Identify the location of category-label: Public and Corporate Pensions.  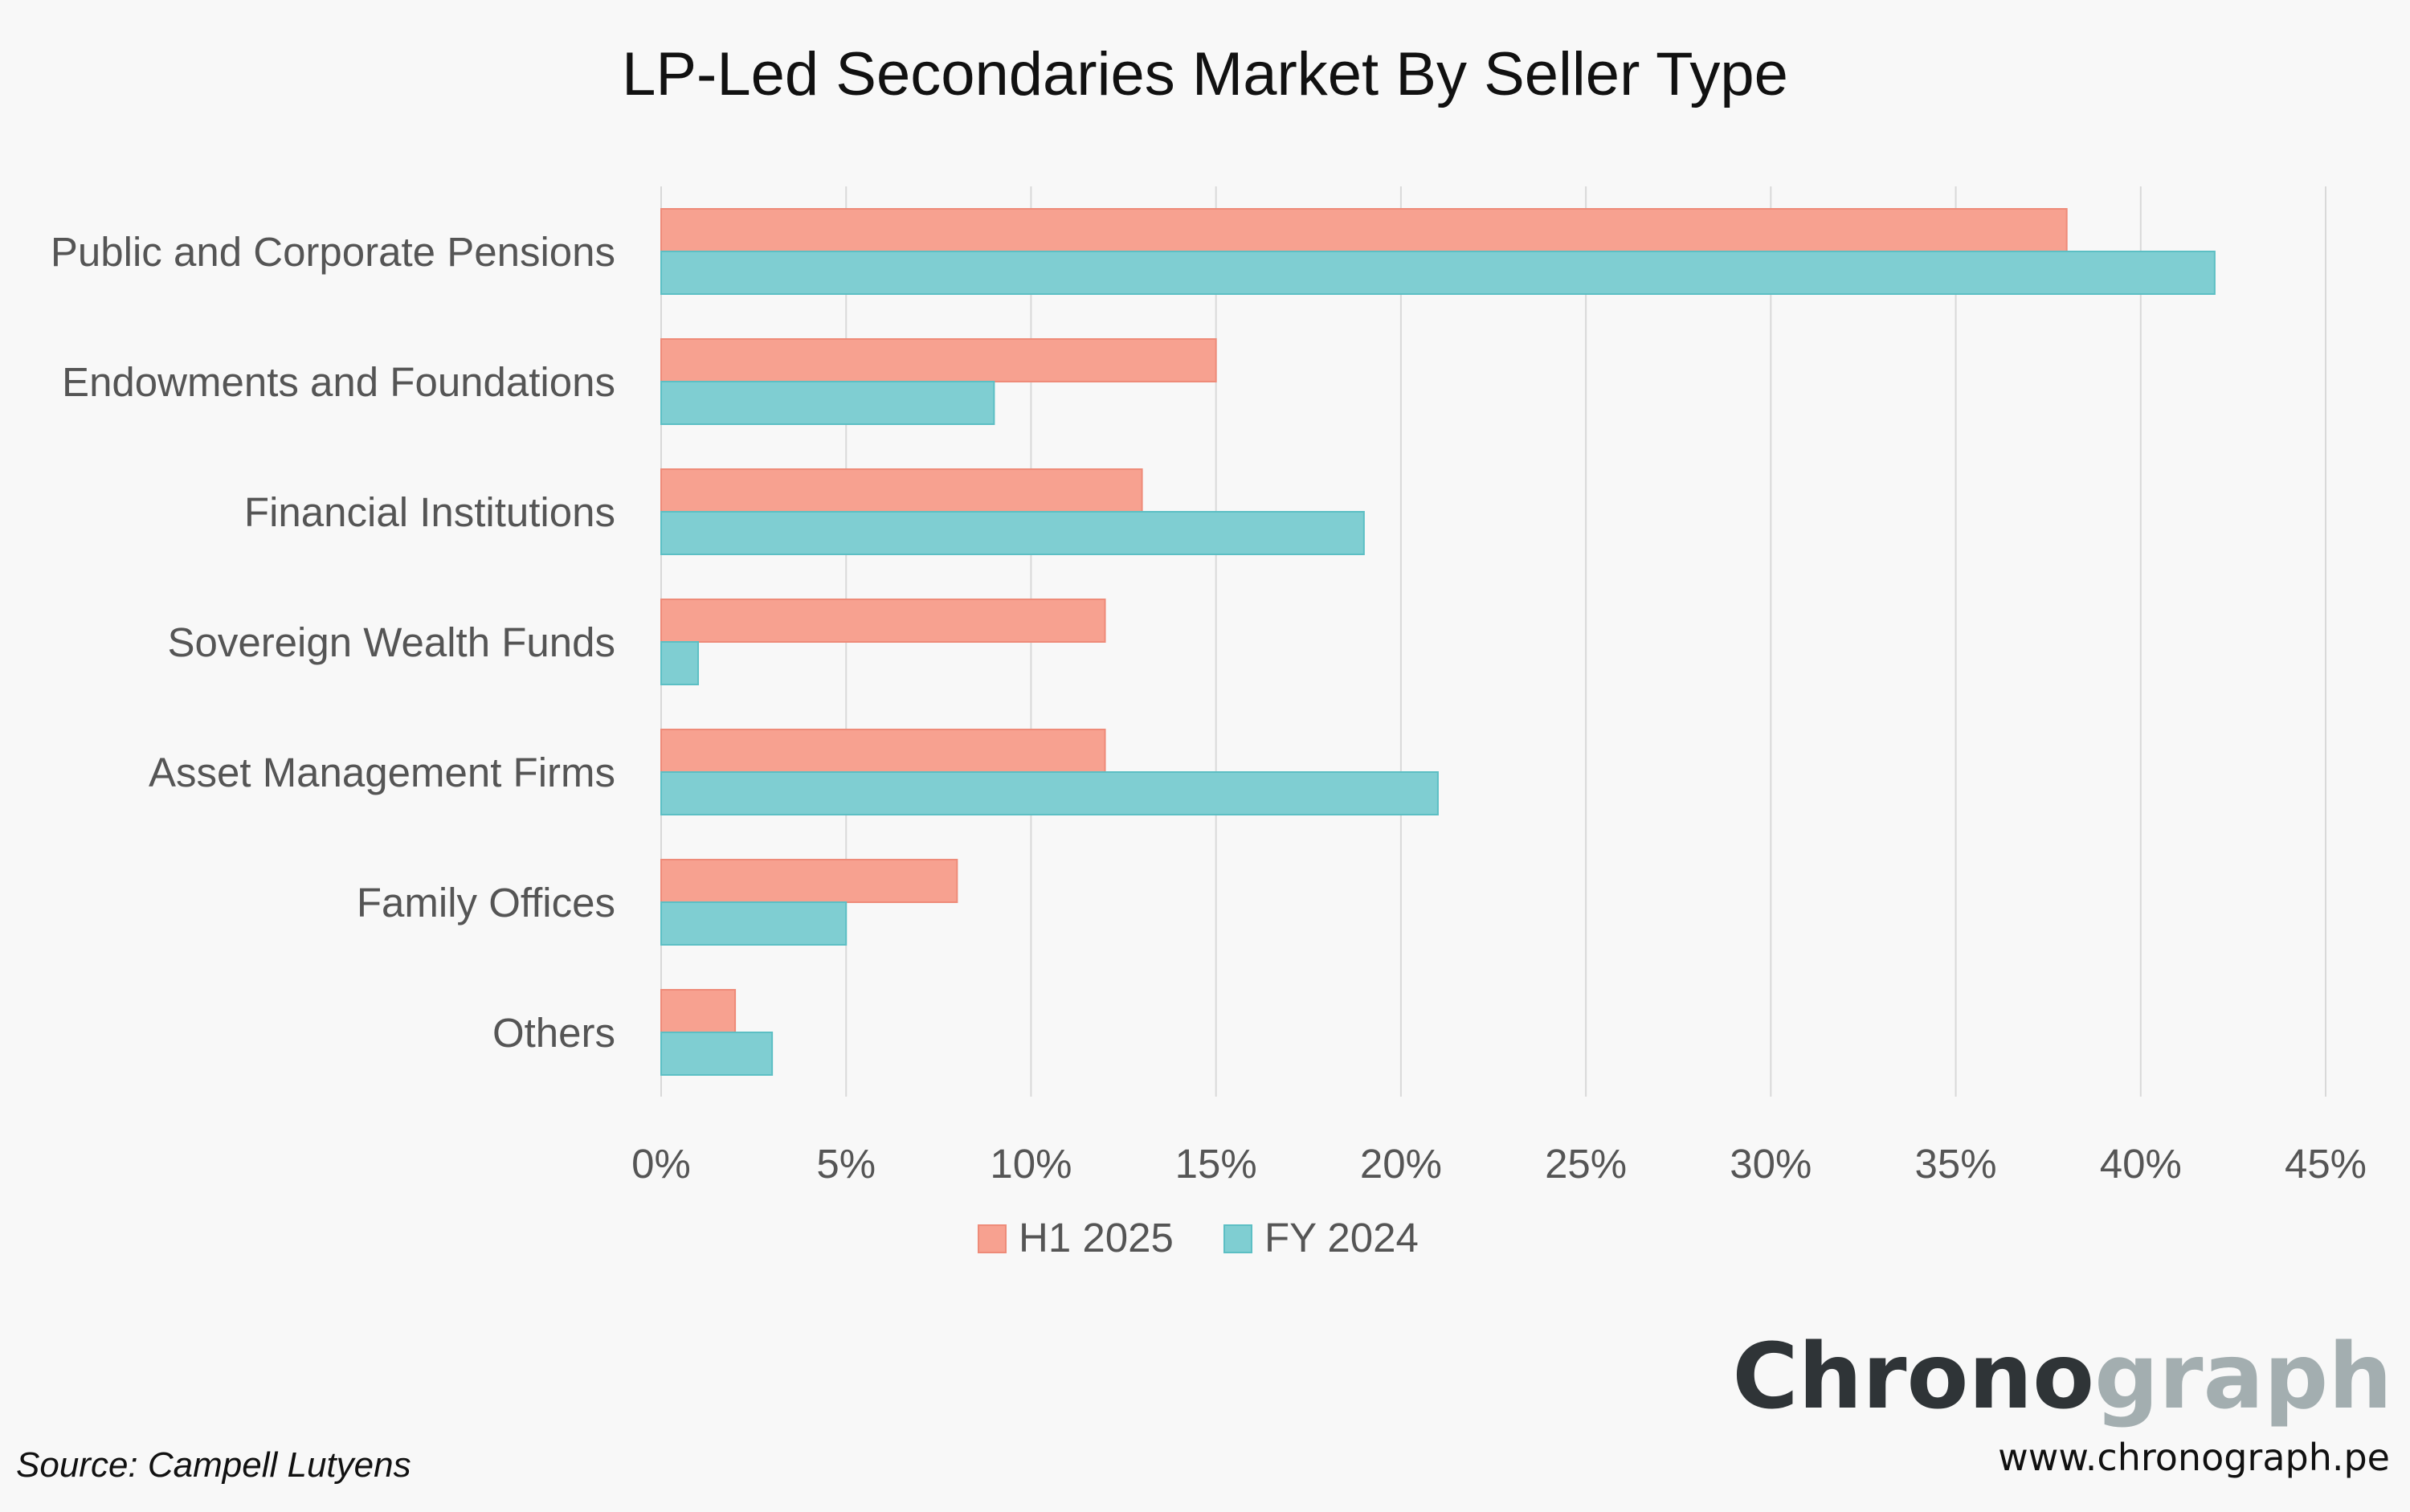
(333, 252).